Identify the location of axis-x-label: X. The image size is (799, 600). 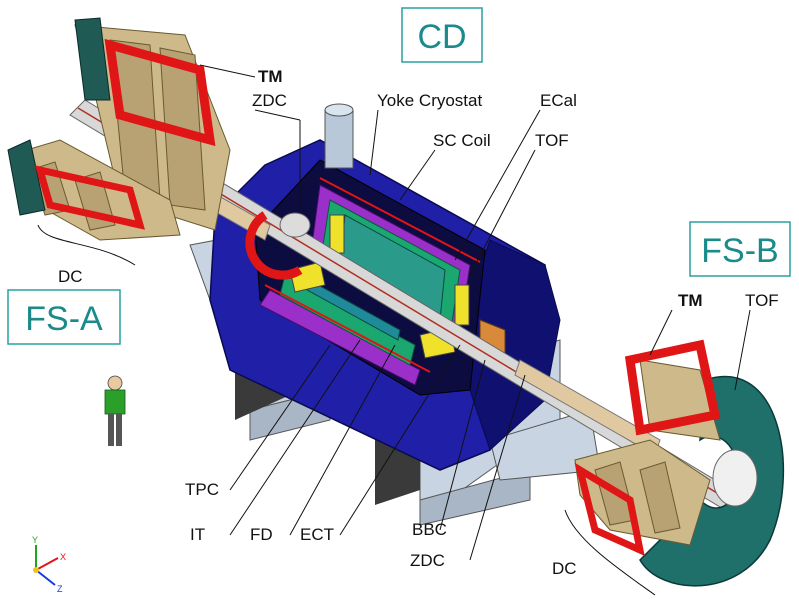
(63, 557).